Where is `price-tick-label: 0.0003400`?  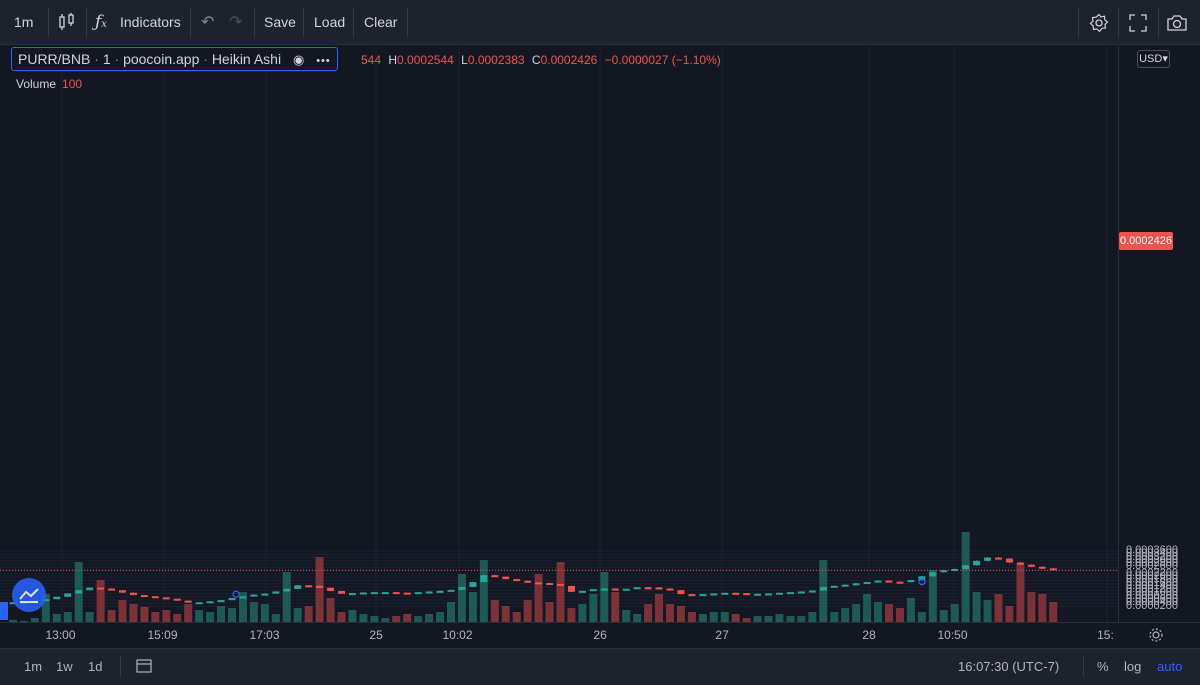
price-tick-label: 0.0003400 is located at coordinates (1152, 553).